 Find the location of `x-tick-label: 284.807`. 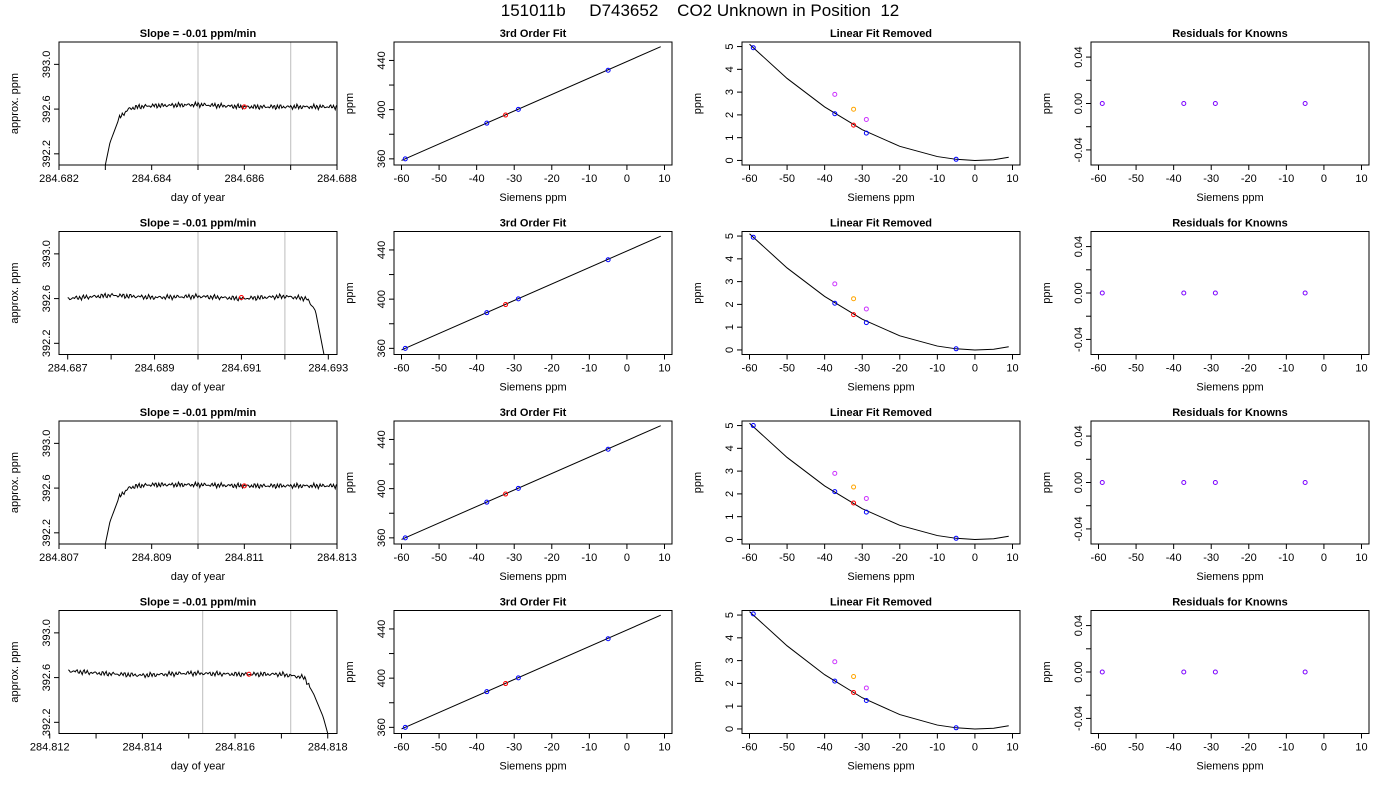

x-tick-label: 284.807 is located at coordinates (59, 558).